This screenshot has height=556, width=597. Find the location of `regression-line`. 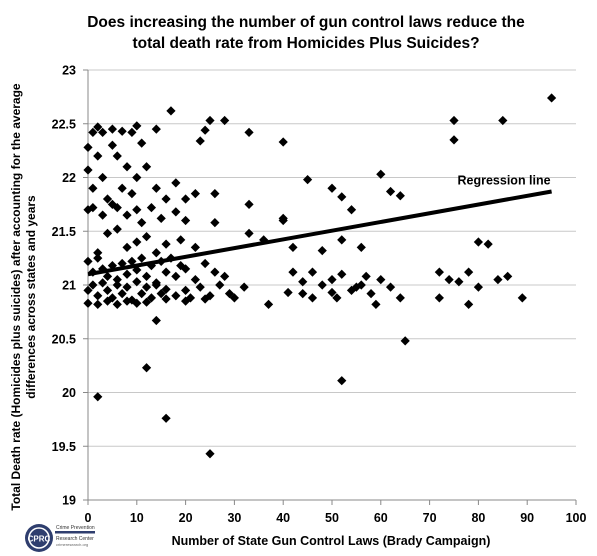

regression-line is located at coordinates (319, 233).